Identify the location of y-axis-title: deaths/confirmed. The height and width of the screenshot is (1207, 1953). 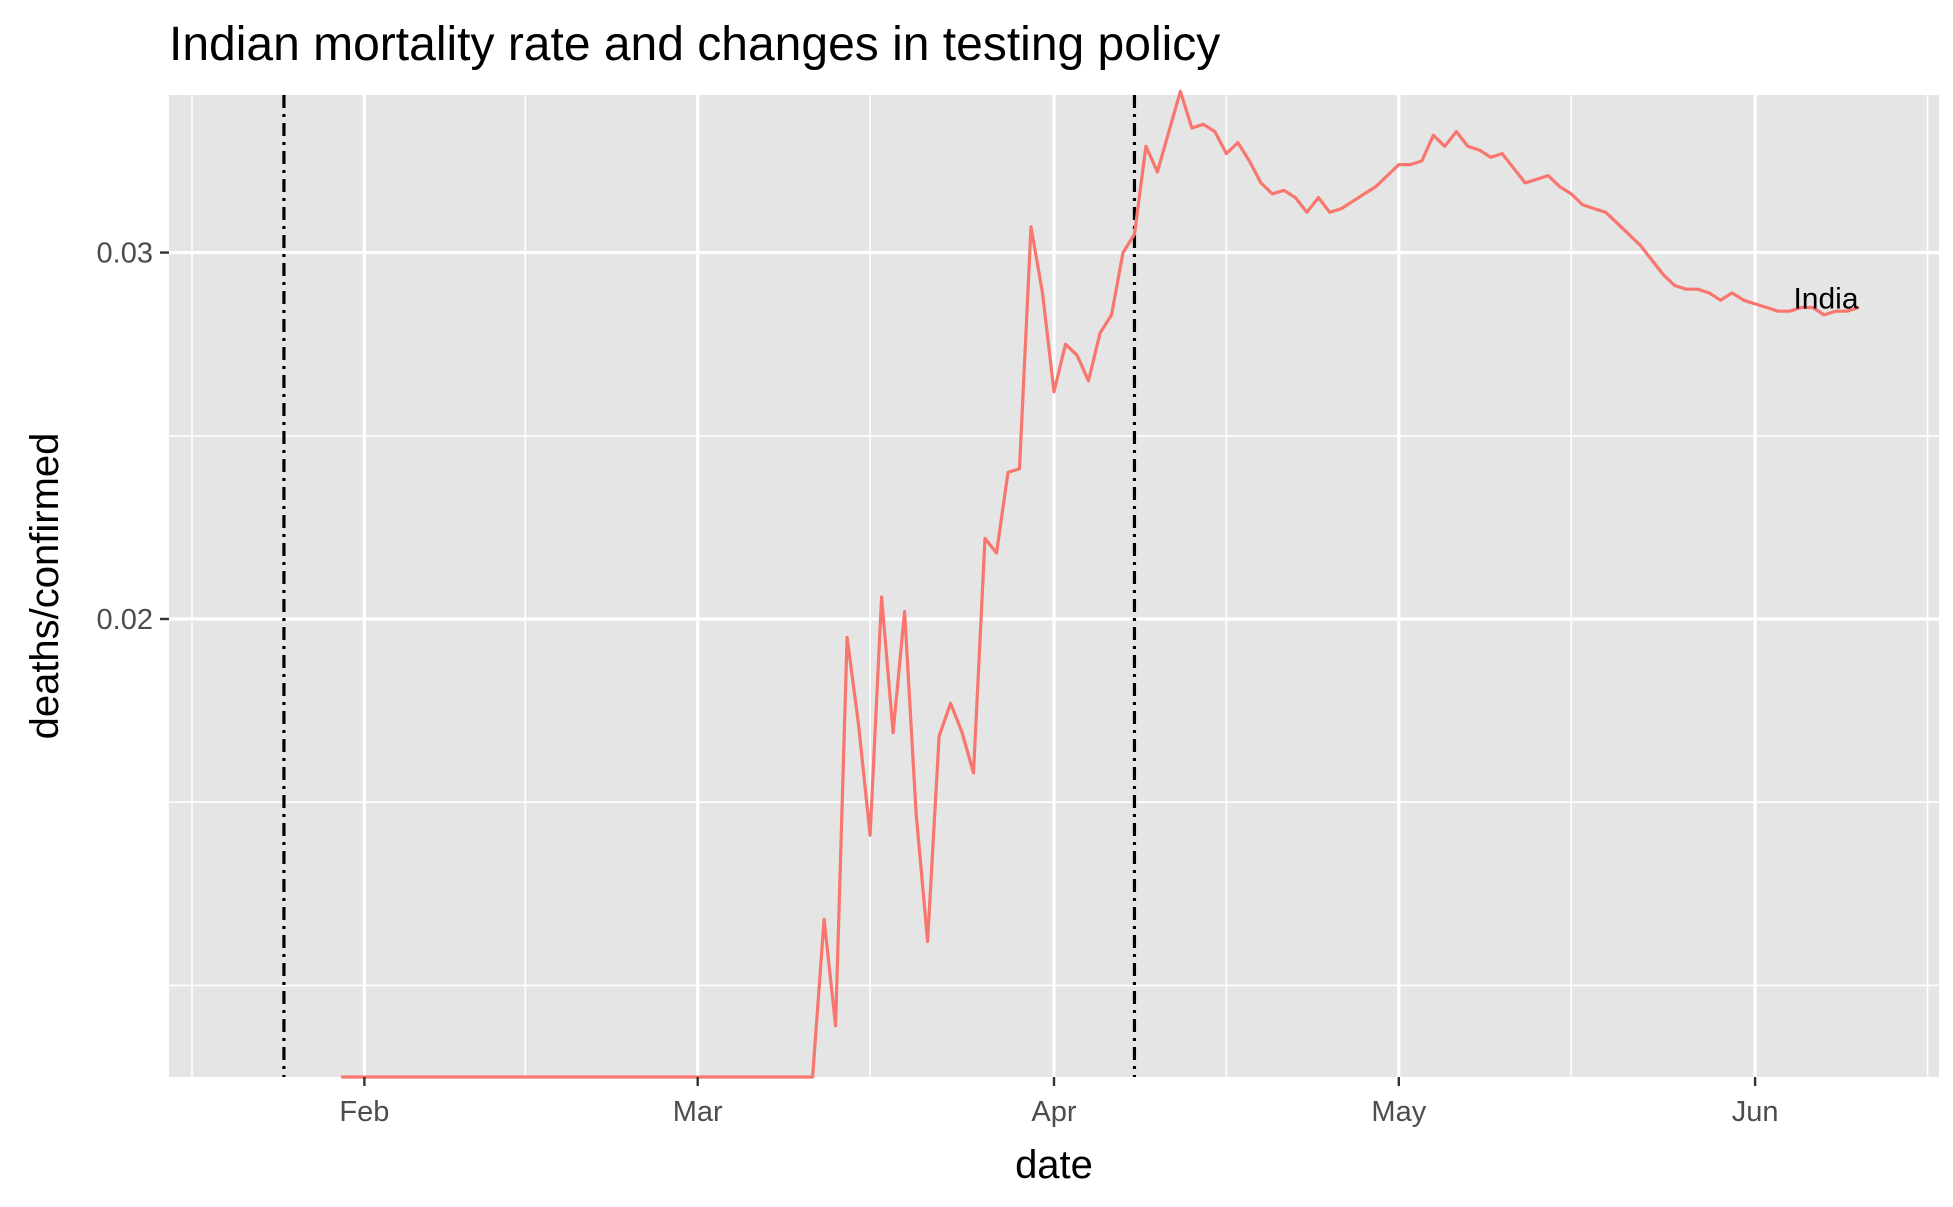
(45, 586).